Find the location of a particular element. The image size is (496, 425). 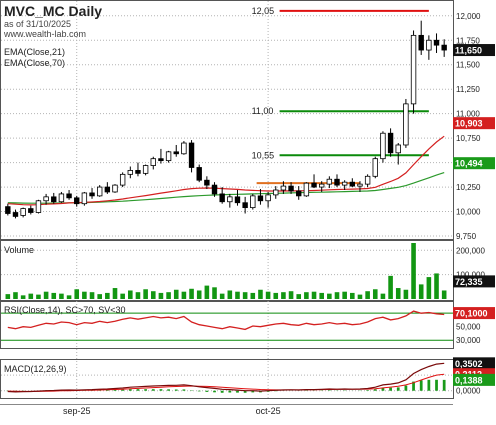

macd-line is located at coordinates (226, 377).